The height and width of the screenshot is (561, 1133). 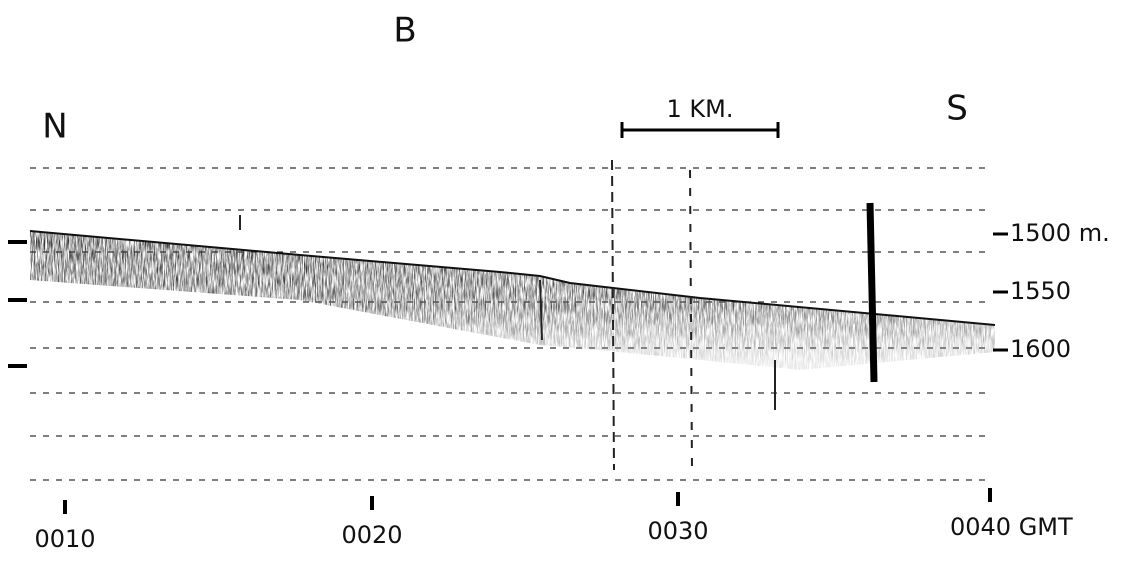 What do you see at coordinates (527, 501) in the screenshot?
I see `time-ticks` at bounding box center [527, 501].